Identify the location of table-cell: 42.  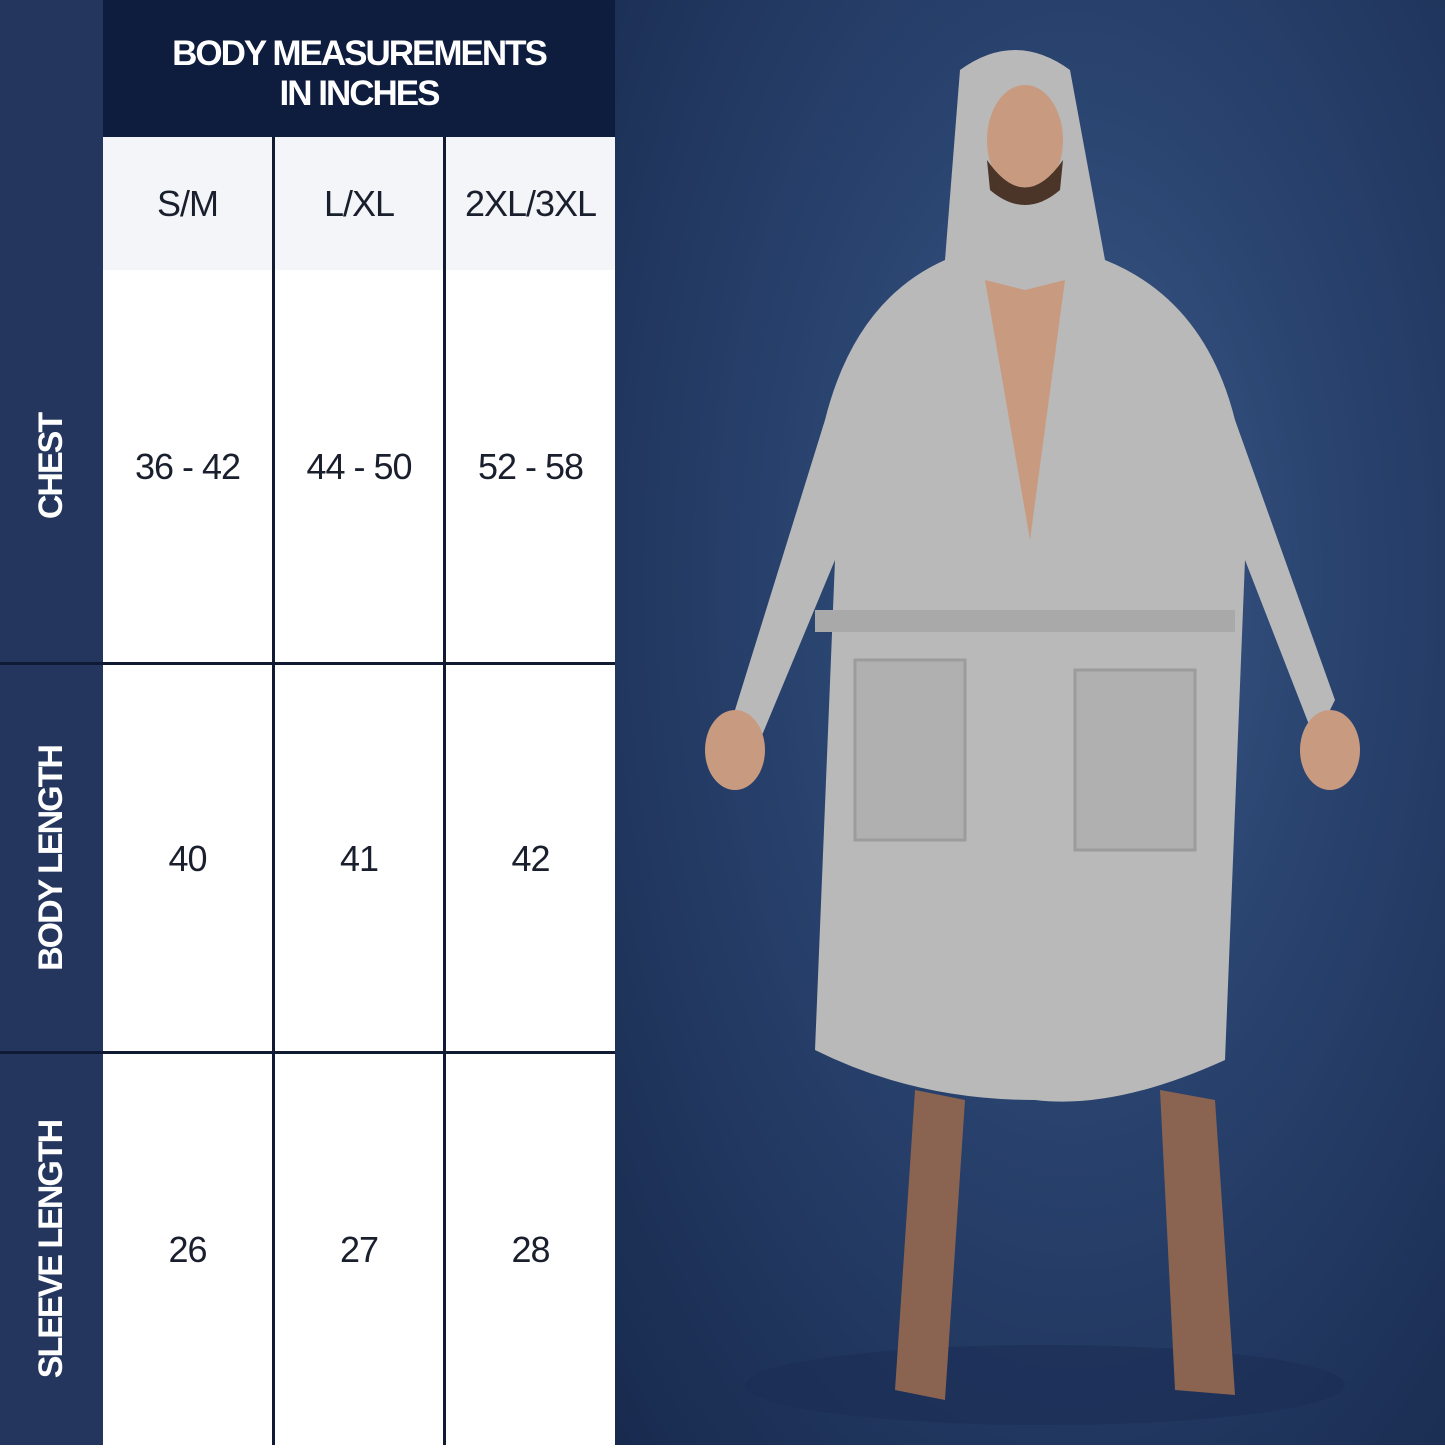
(530, 858).